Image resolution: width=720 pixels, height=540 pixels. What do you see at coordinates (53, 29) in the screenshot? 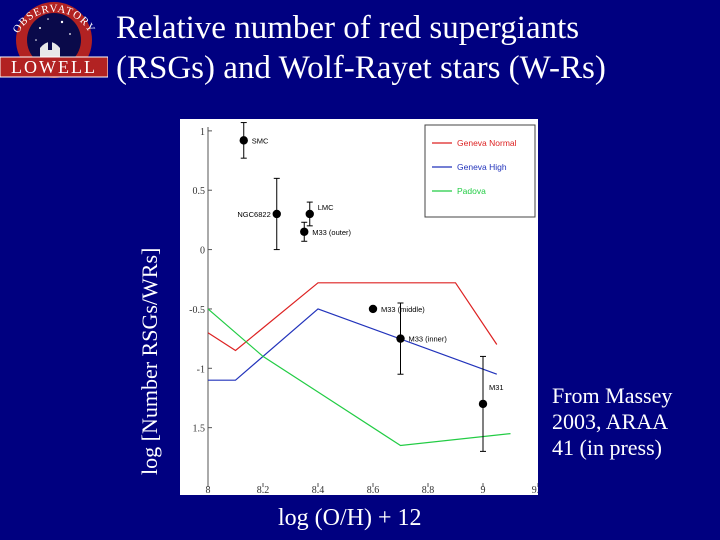
I see `star-icons` at bounding box center [53, 29].